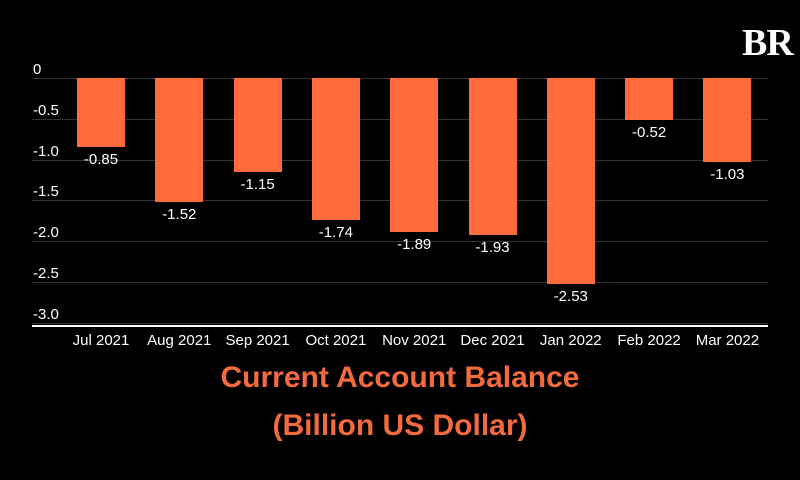 The height and width of the screenshot is (480, 800). What do you see at coordinates (768, 43) in the screenshot?
I see `brand-logo: BR` at bounding box center [768, 43].